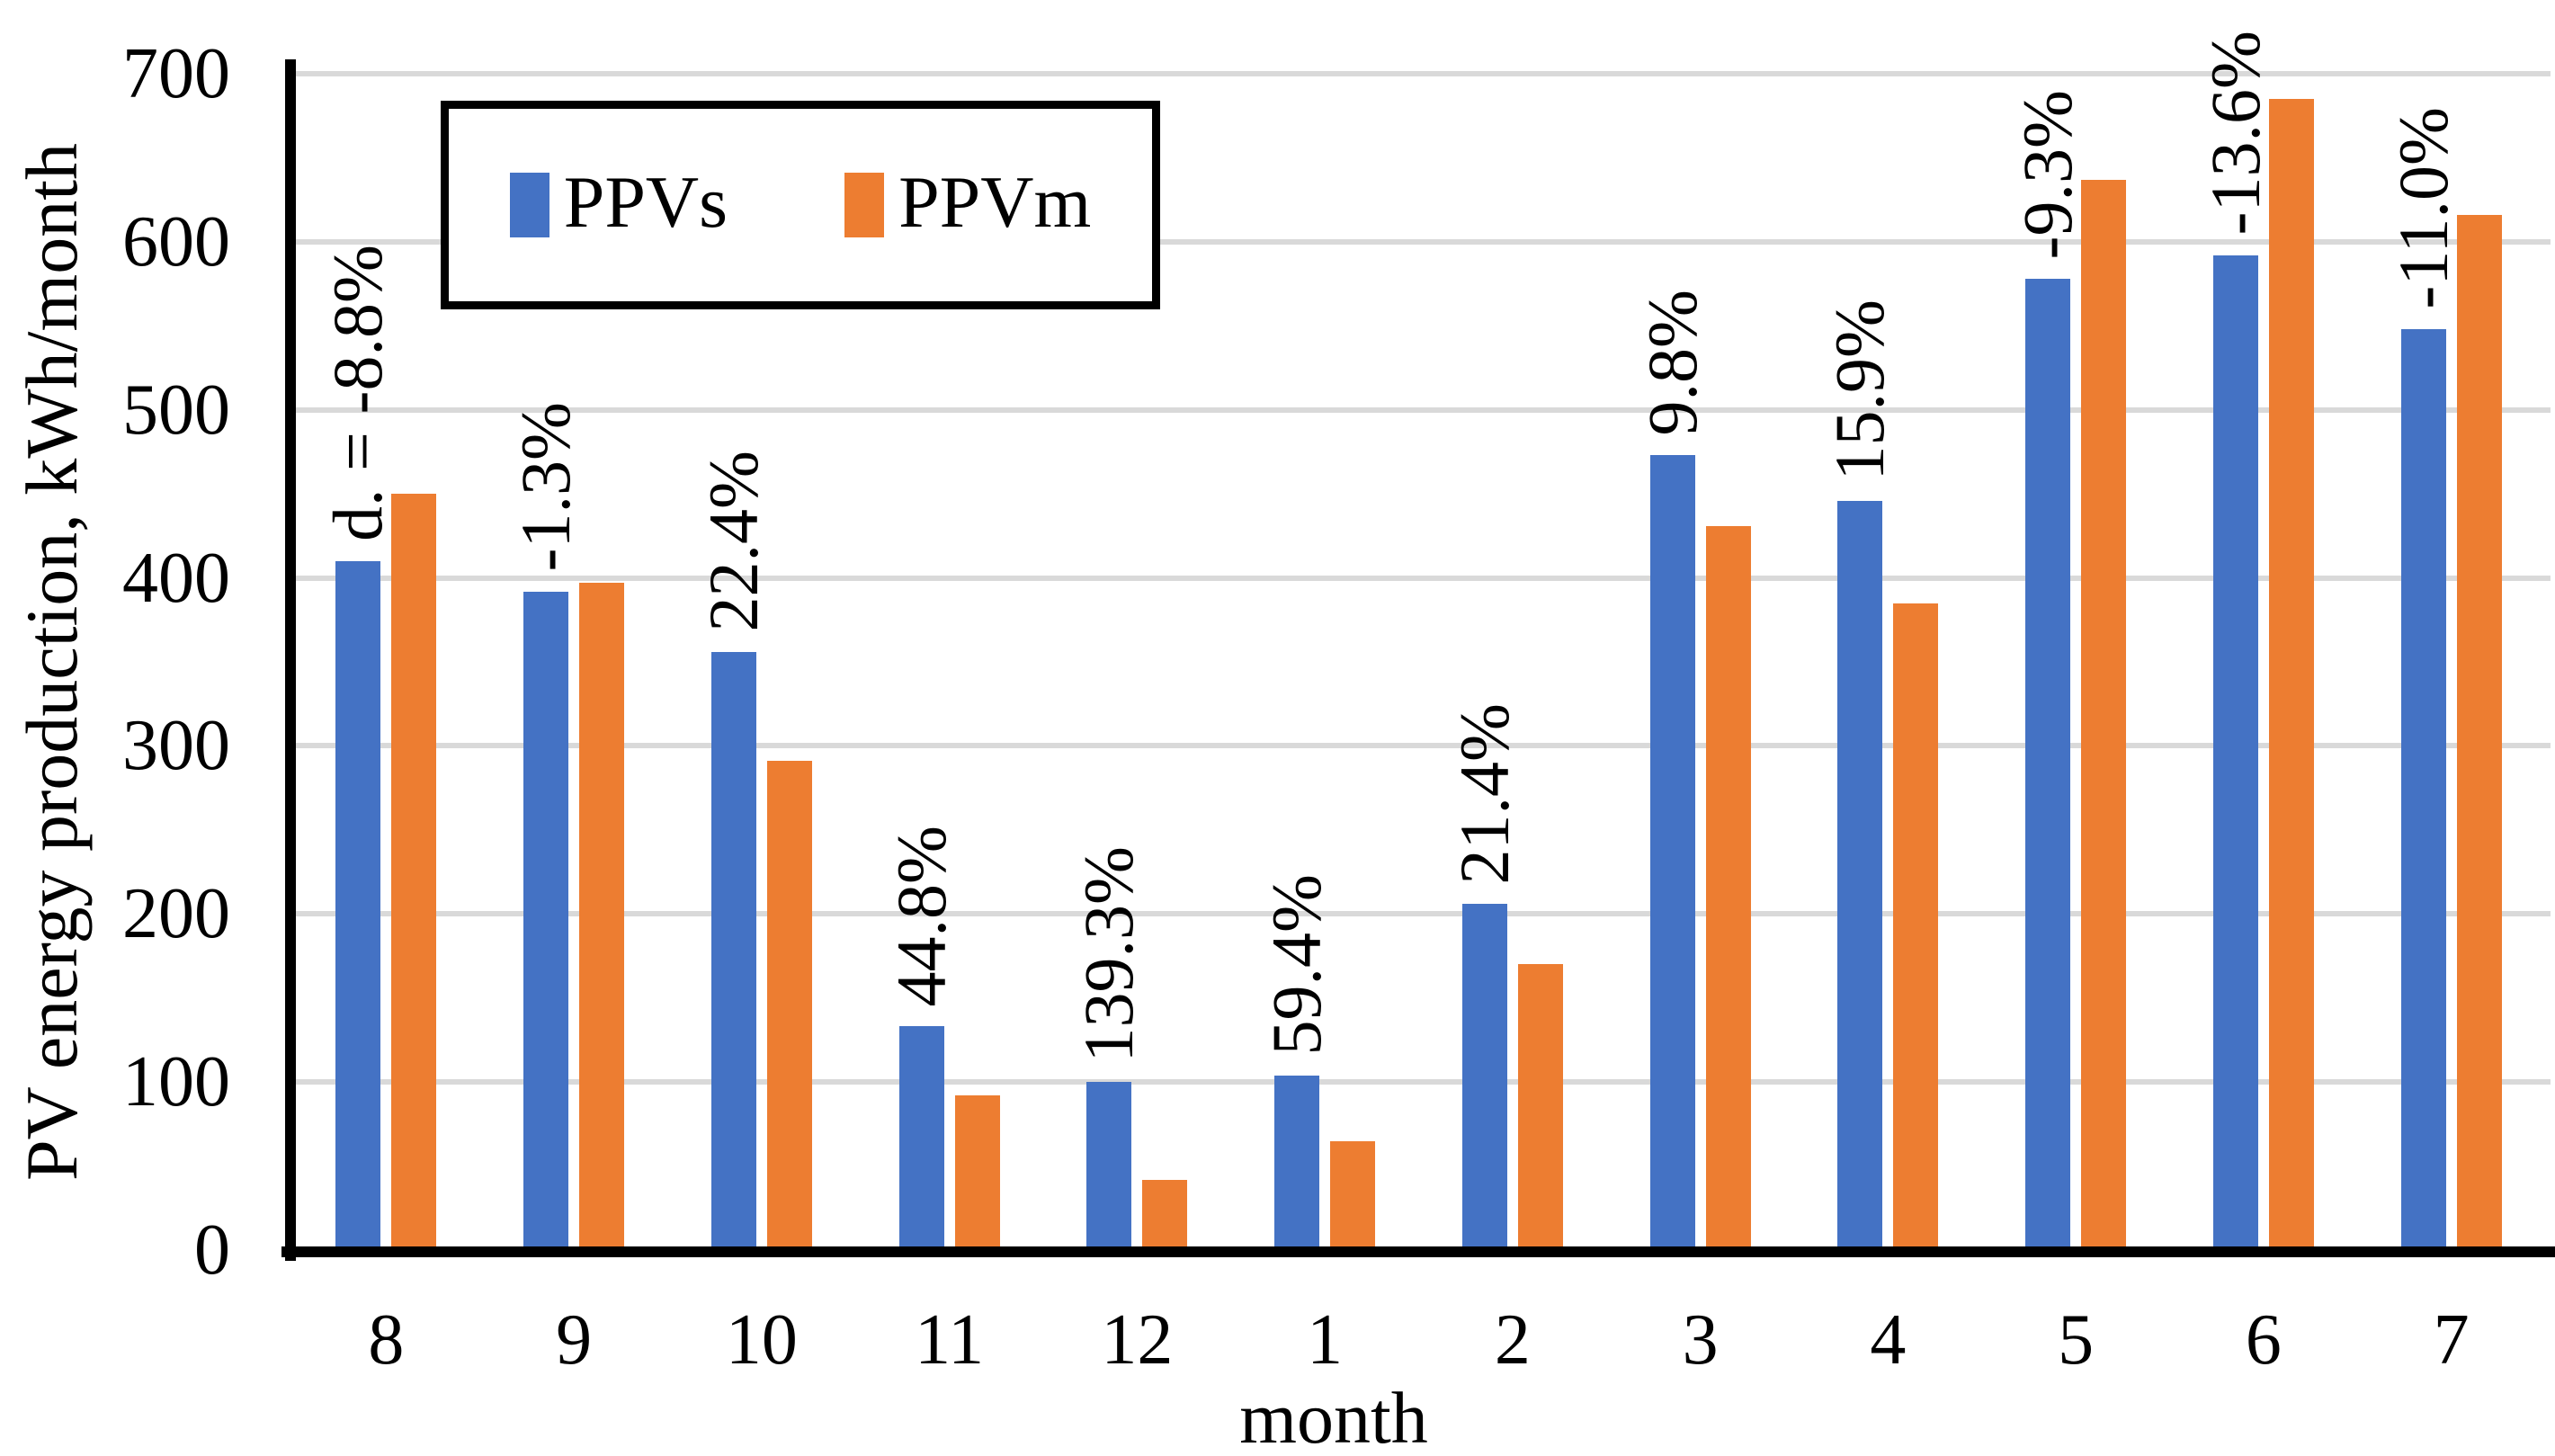 This screenshot has height=1456, width=2555. What do you see at coordinates (2263, 1340) in the screenshot?
I see `x-tick-label-month-6: 6` at bounding box center [2263, 1340].